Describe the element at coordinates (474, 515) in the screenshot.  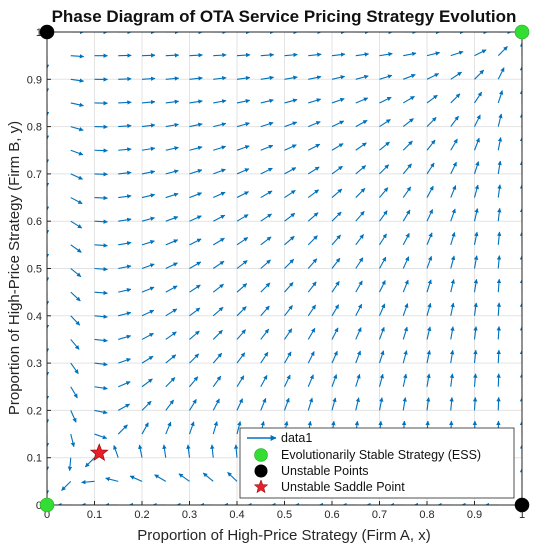
I see `x-tick-label: 0.9` at that location.